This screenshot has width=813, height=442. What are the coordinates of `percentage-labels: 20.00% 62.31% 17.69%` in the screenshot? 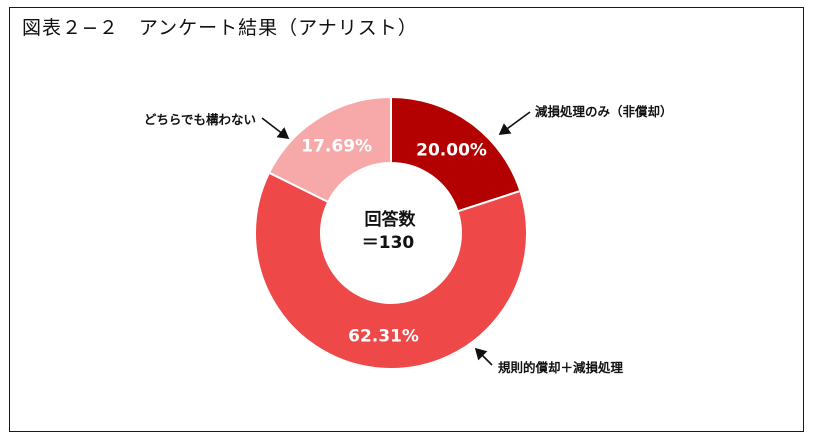 It's located at (394, 242).